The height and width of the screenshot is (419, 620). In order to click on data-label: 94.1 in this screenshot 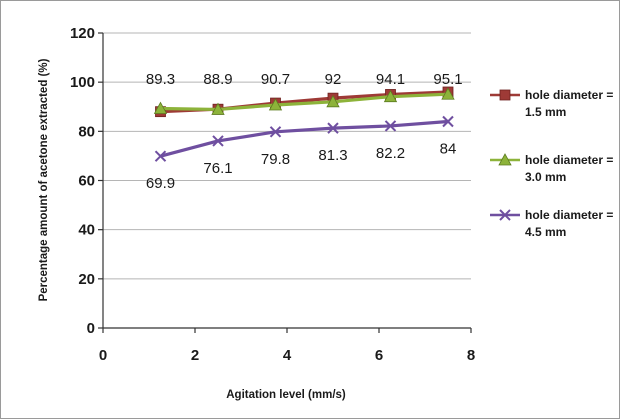, I will do `click(390, 79)`.